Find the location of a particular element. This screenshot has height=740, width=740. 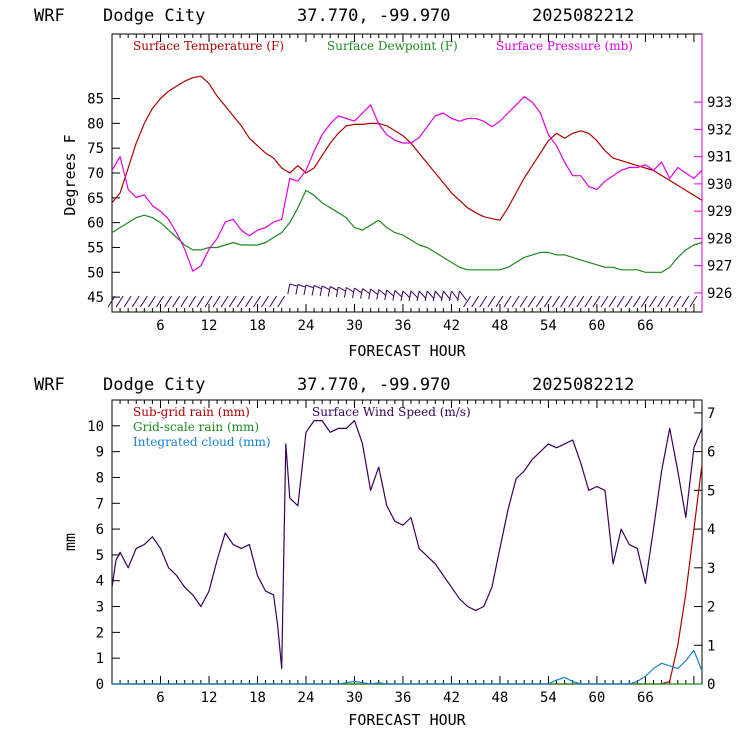

y-tick-label: 75 is located at coordinates (95, 149).